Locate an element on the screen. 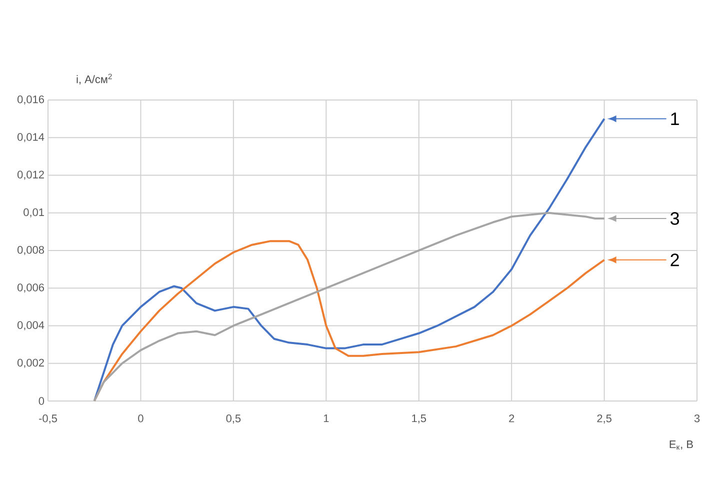 Image resolution: width=712 pixels, height=499 pixels. x-tick-label: 1,5 is located at coordinates (419, 419).